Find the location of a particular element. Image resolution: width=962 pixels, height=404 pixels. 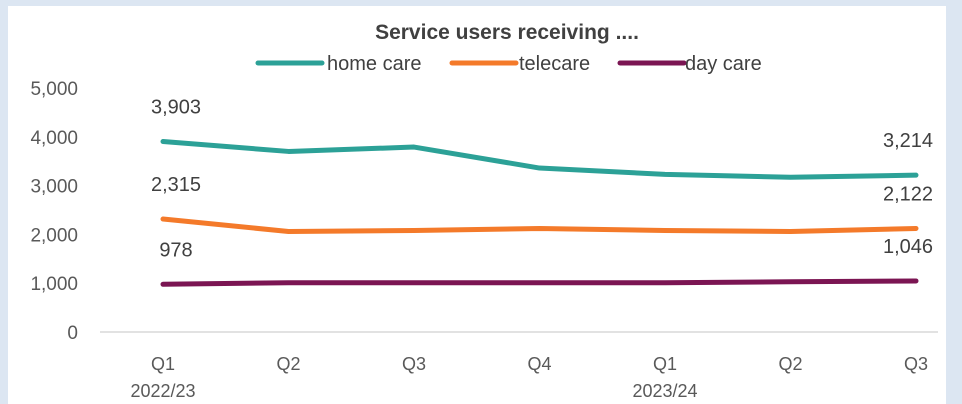

legend-label: day care is located at coordinates (723, 64).